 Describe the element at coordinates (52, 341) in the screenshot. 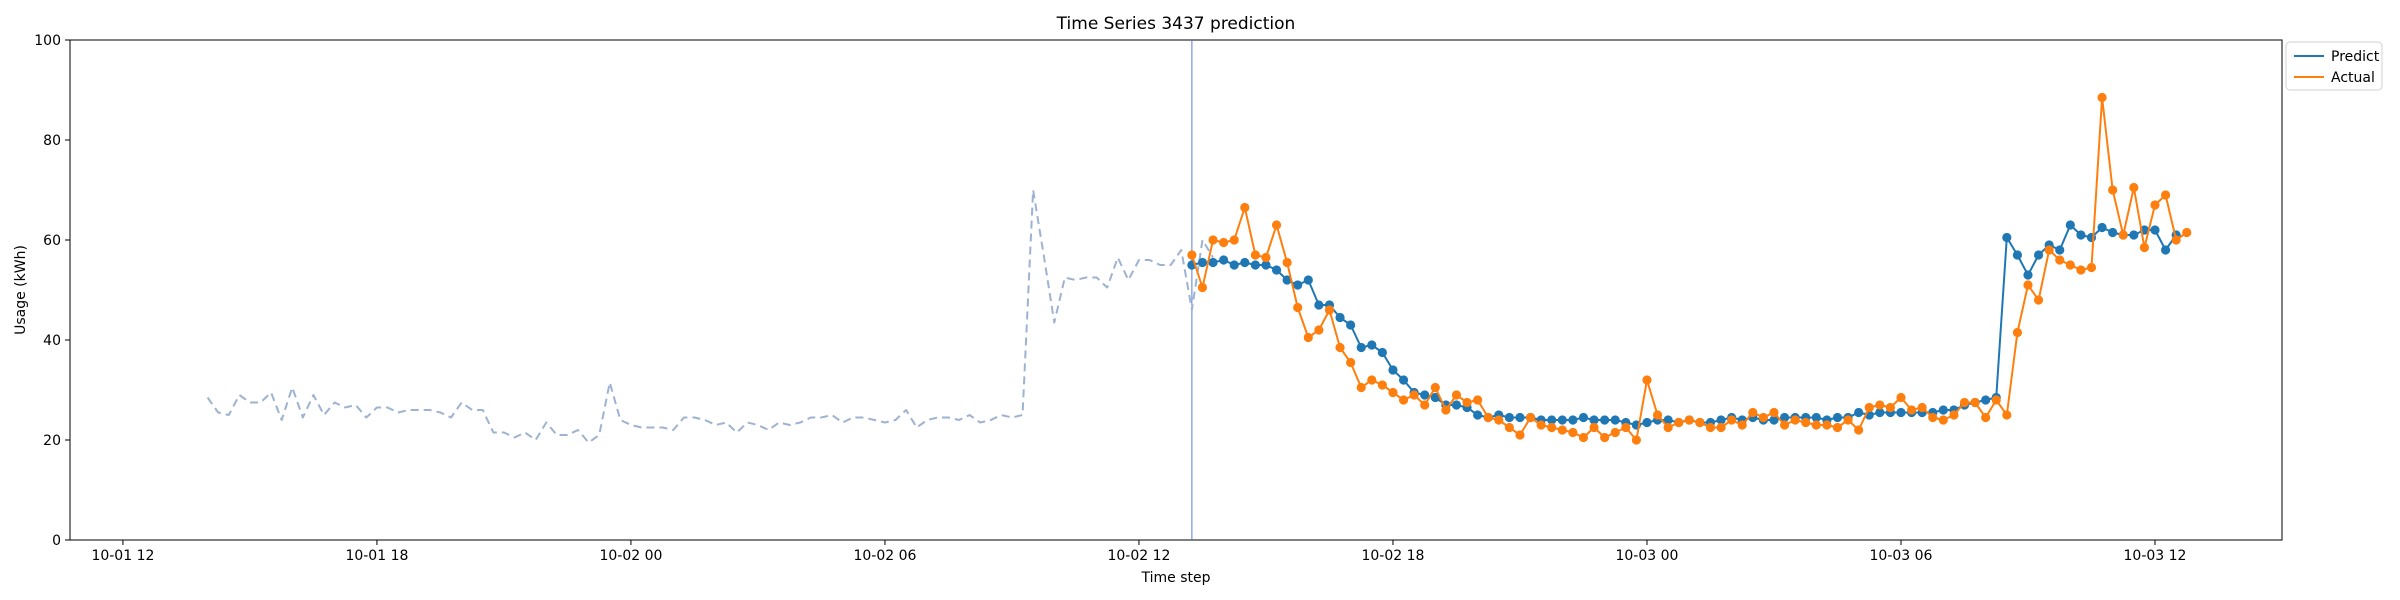

I see `y-tick-label: 40` at that location.